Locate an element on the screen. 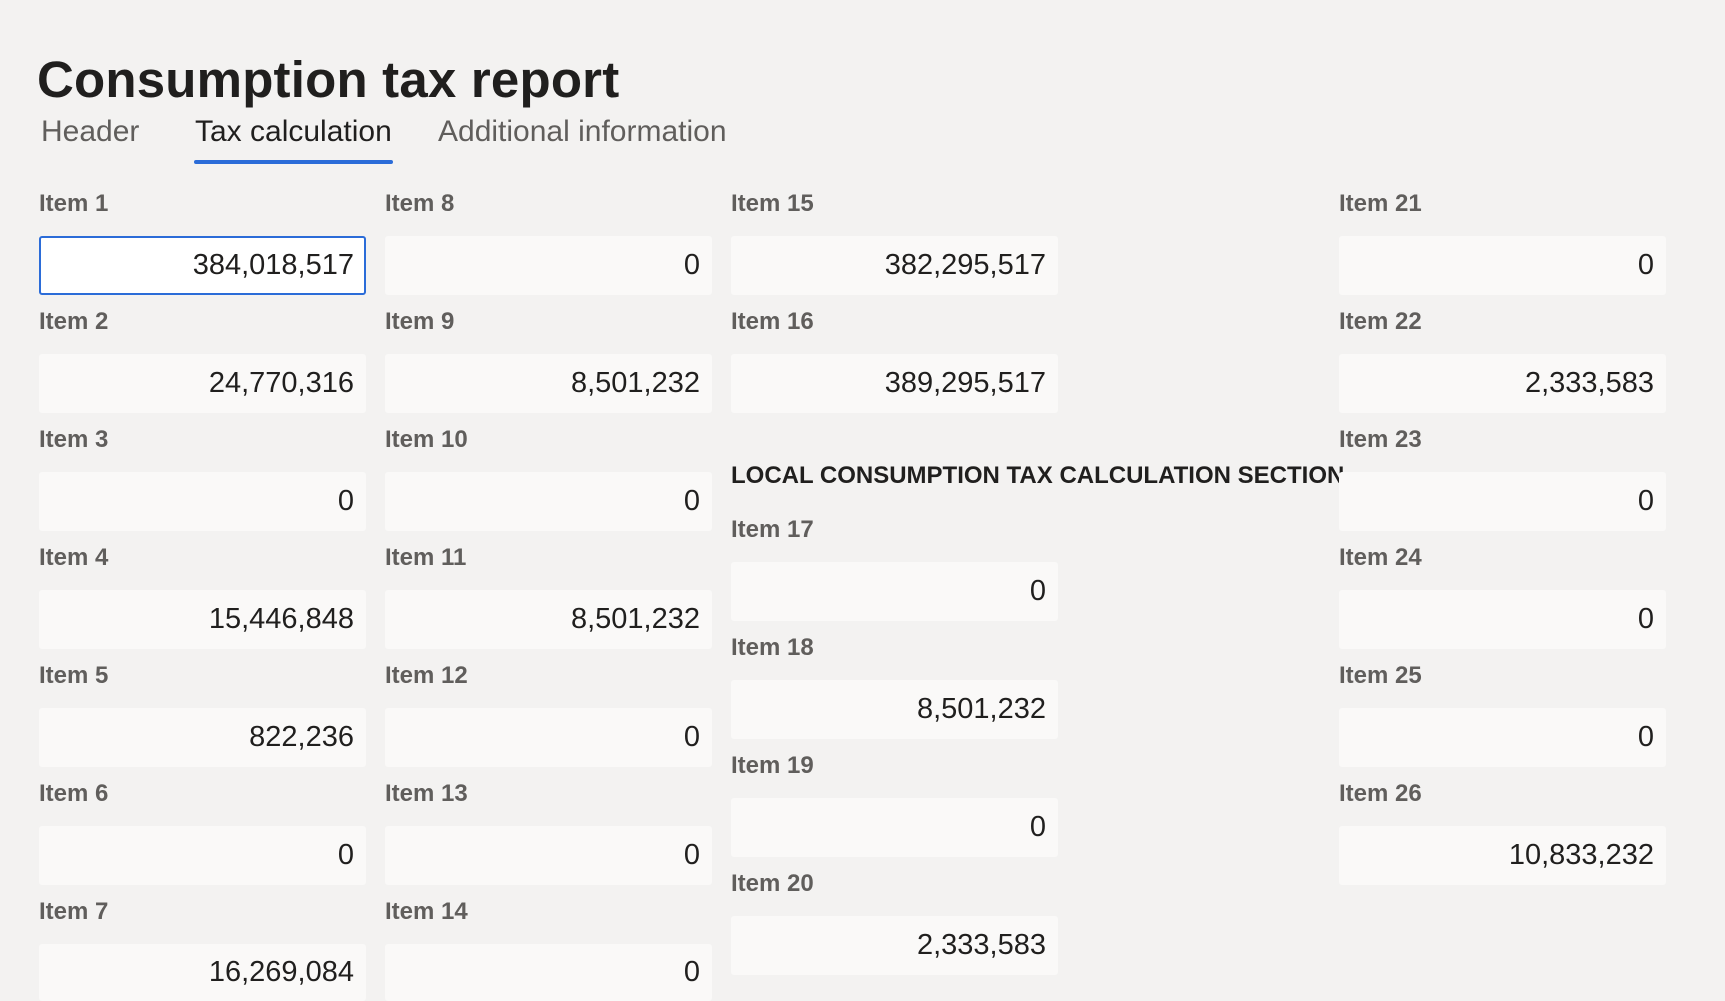  item-2-label: Item 2 is located at coordinates (74, 321).